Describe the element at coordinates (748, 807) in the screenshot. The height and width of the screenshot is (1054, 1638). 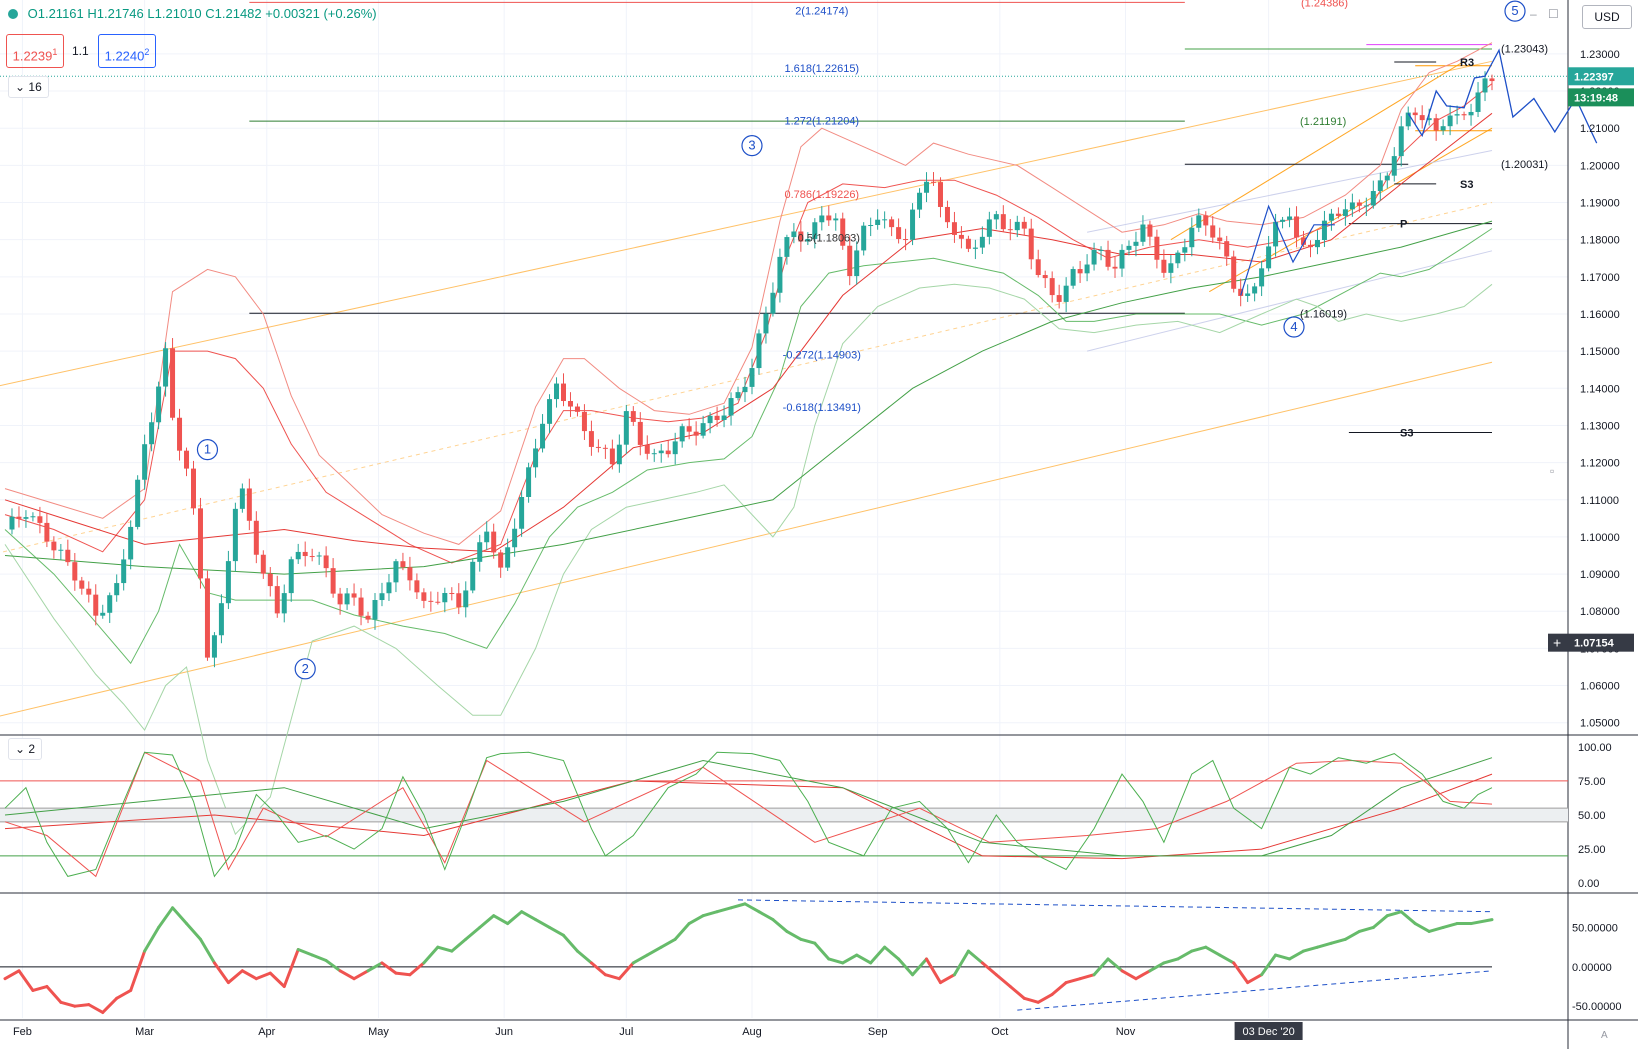
I see `stoch-avg-green-line` at that location.